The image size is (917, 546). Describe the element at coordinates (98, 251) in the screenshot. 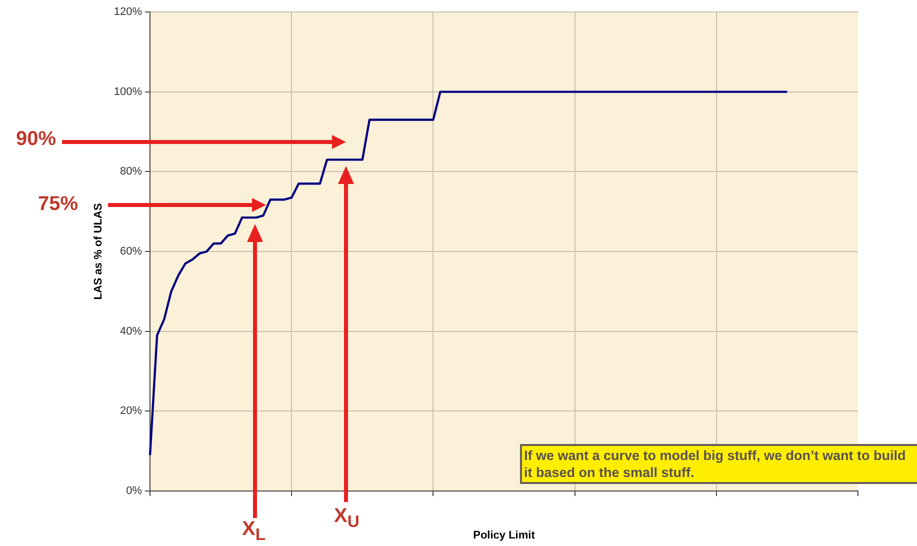

I see `y-axis-title: LAS as % of ULAS` at that location.